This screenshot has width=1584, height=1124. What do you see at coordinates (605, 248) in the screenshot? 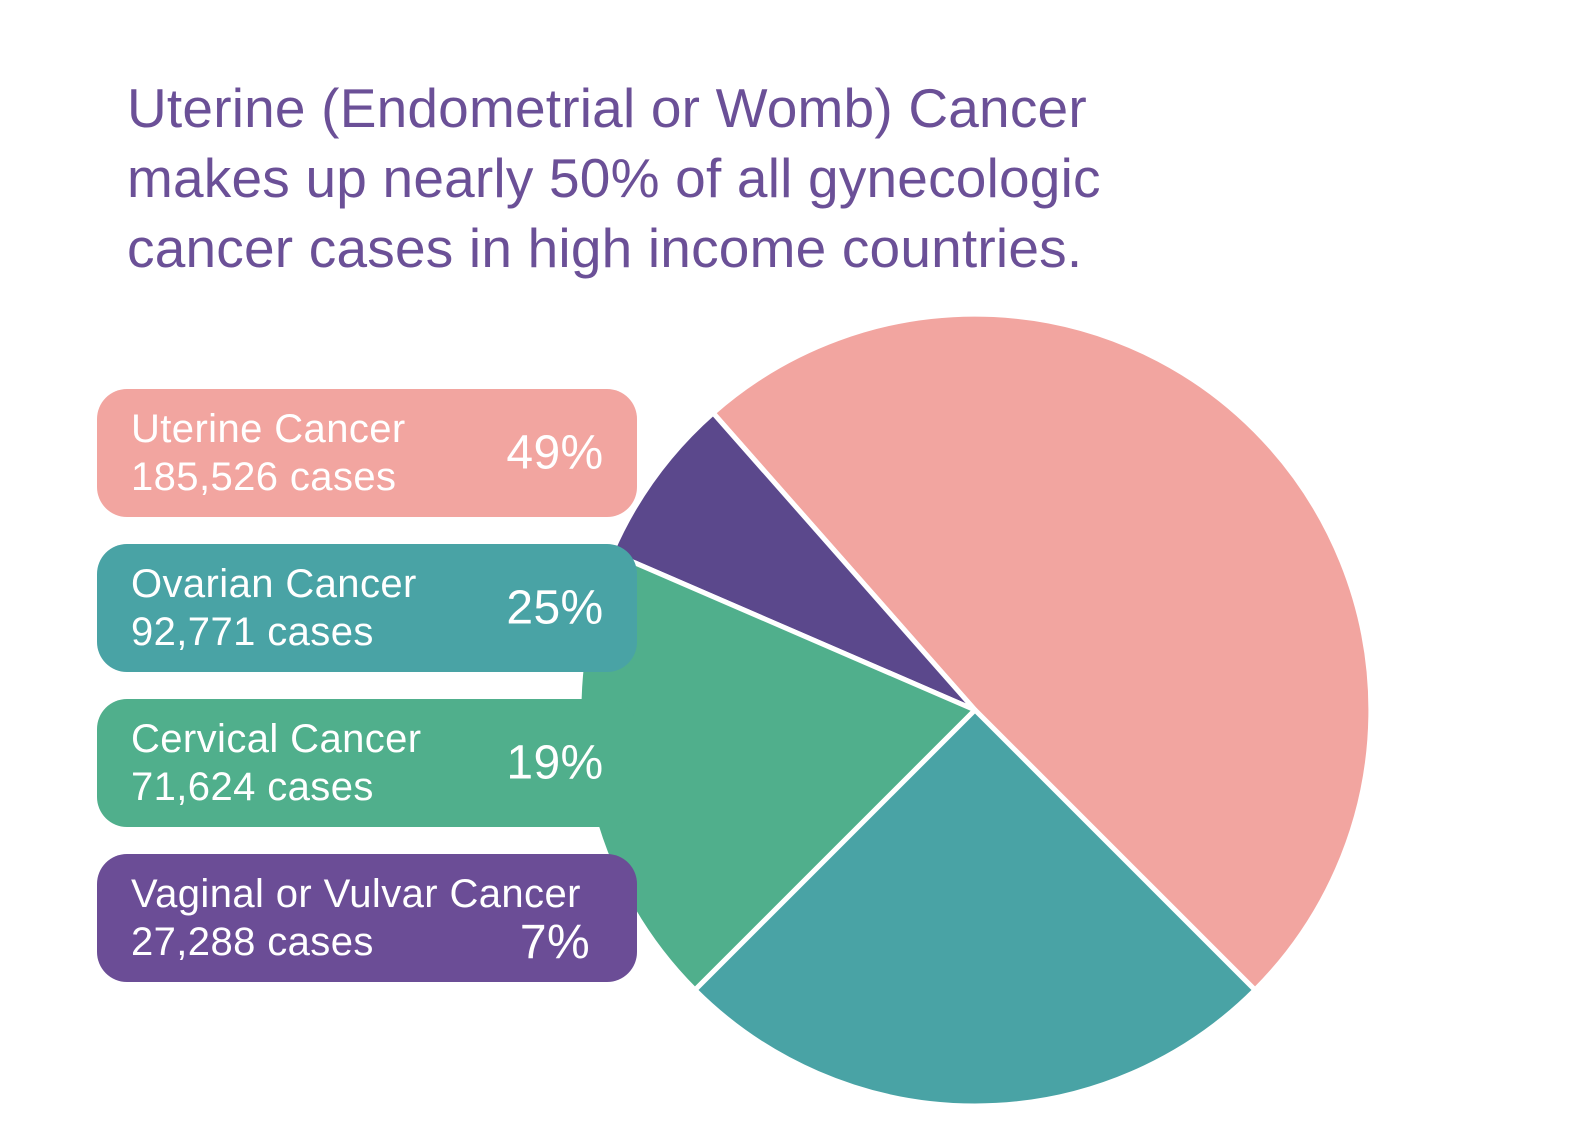
I see `headline-line-3: cancer cases in high income countries.` at bounding box center [605, 248].